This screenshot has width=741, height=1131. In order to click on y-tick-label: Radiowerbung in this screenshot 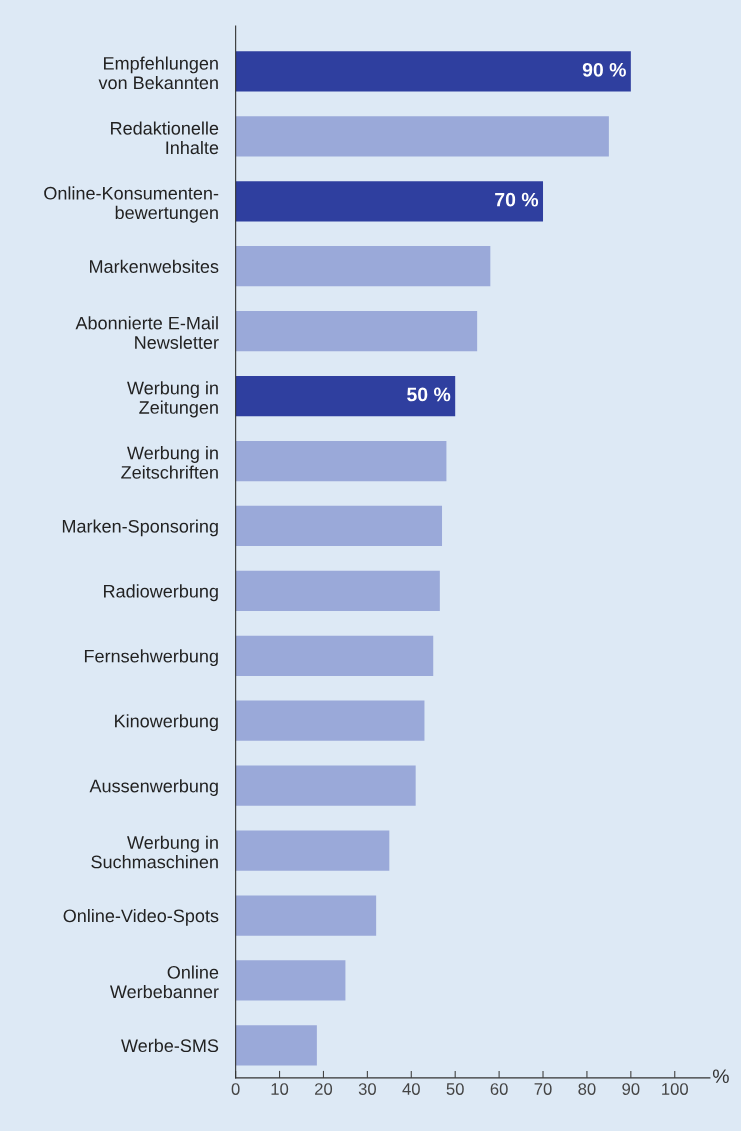, I will do `click(161, 593)`.